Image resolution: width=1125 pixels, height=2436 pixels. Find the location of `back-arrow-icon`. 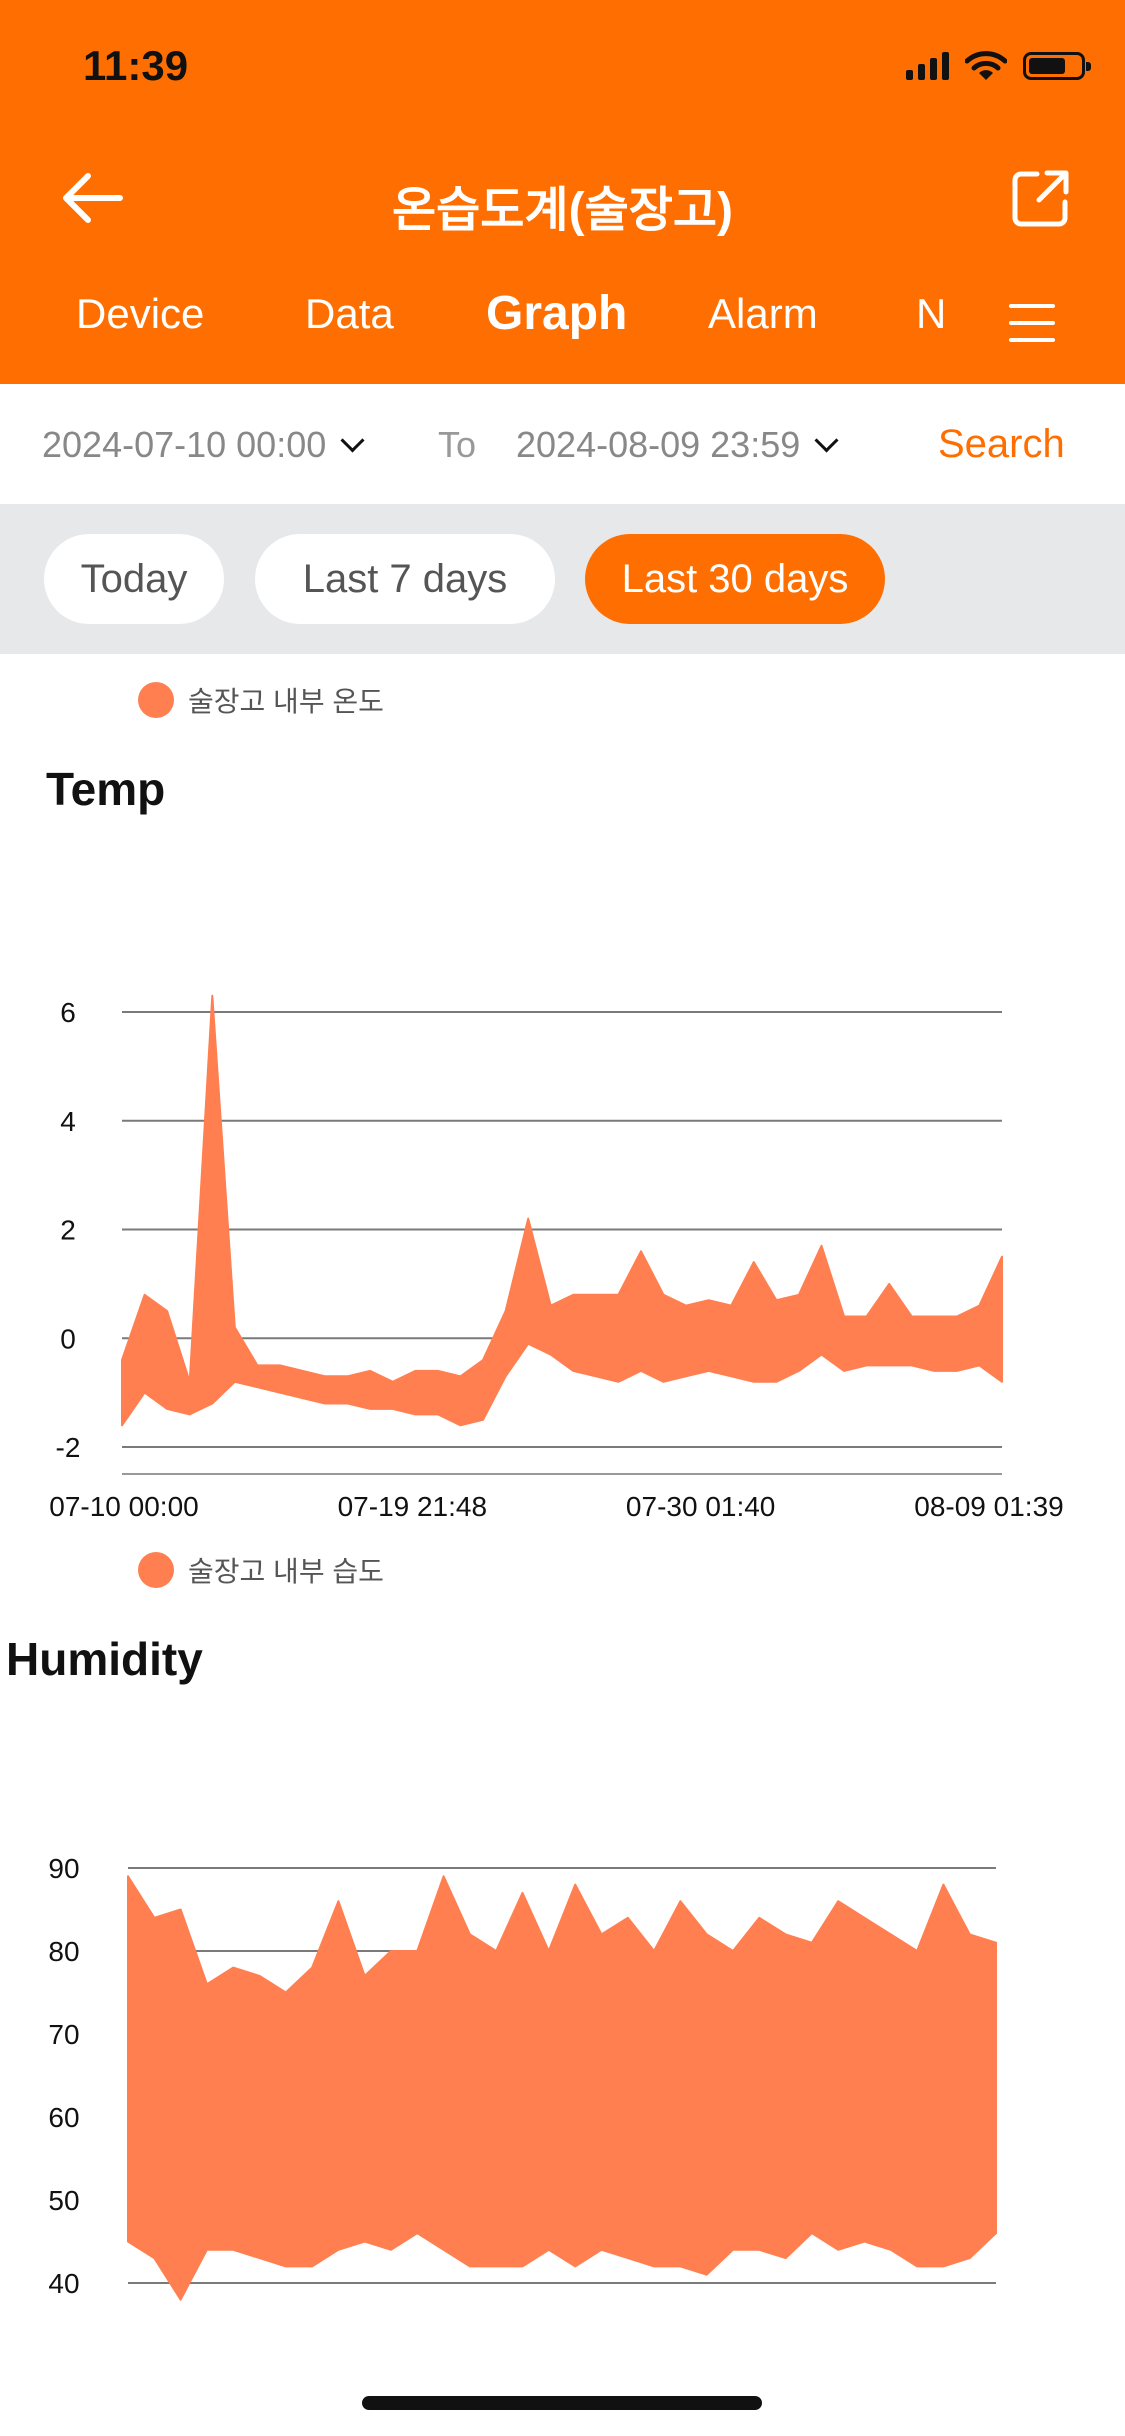

back-arrow-icon is located at coordinates (93, 198).